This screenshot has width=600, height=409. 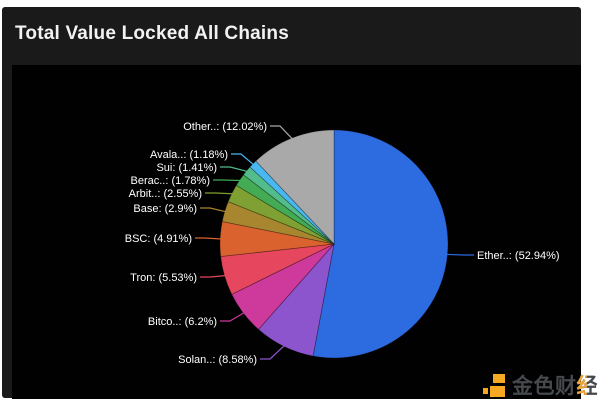 What do you see at coordinates (232, 317) in the screenshot?
I see `leader-line-bitco` at bounding box center [232, 317].